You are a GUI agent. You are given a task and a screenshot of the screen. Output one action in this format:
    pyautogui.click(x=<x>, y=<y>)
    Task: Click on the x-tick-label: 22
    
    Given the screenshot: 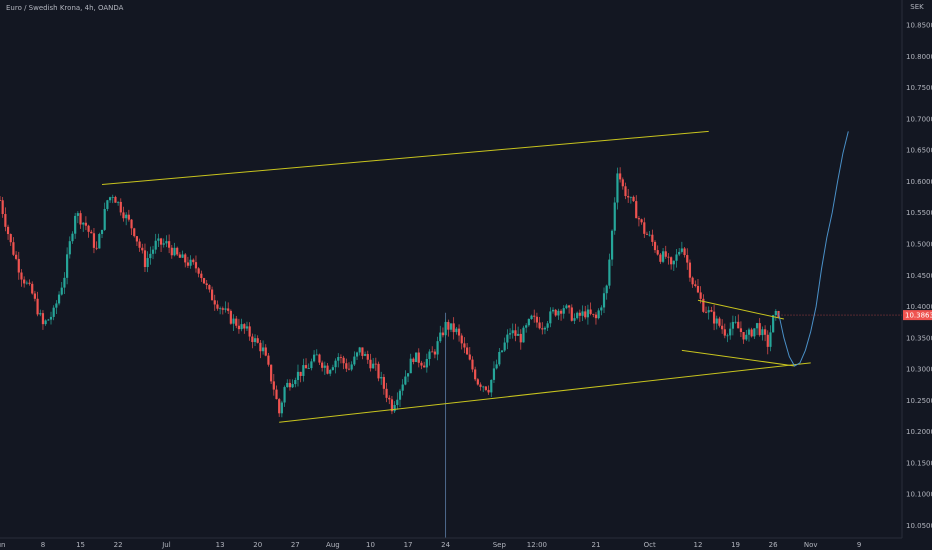 What is the action you would take?
    pyautogui.click(x=118, y=545)
    